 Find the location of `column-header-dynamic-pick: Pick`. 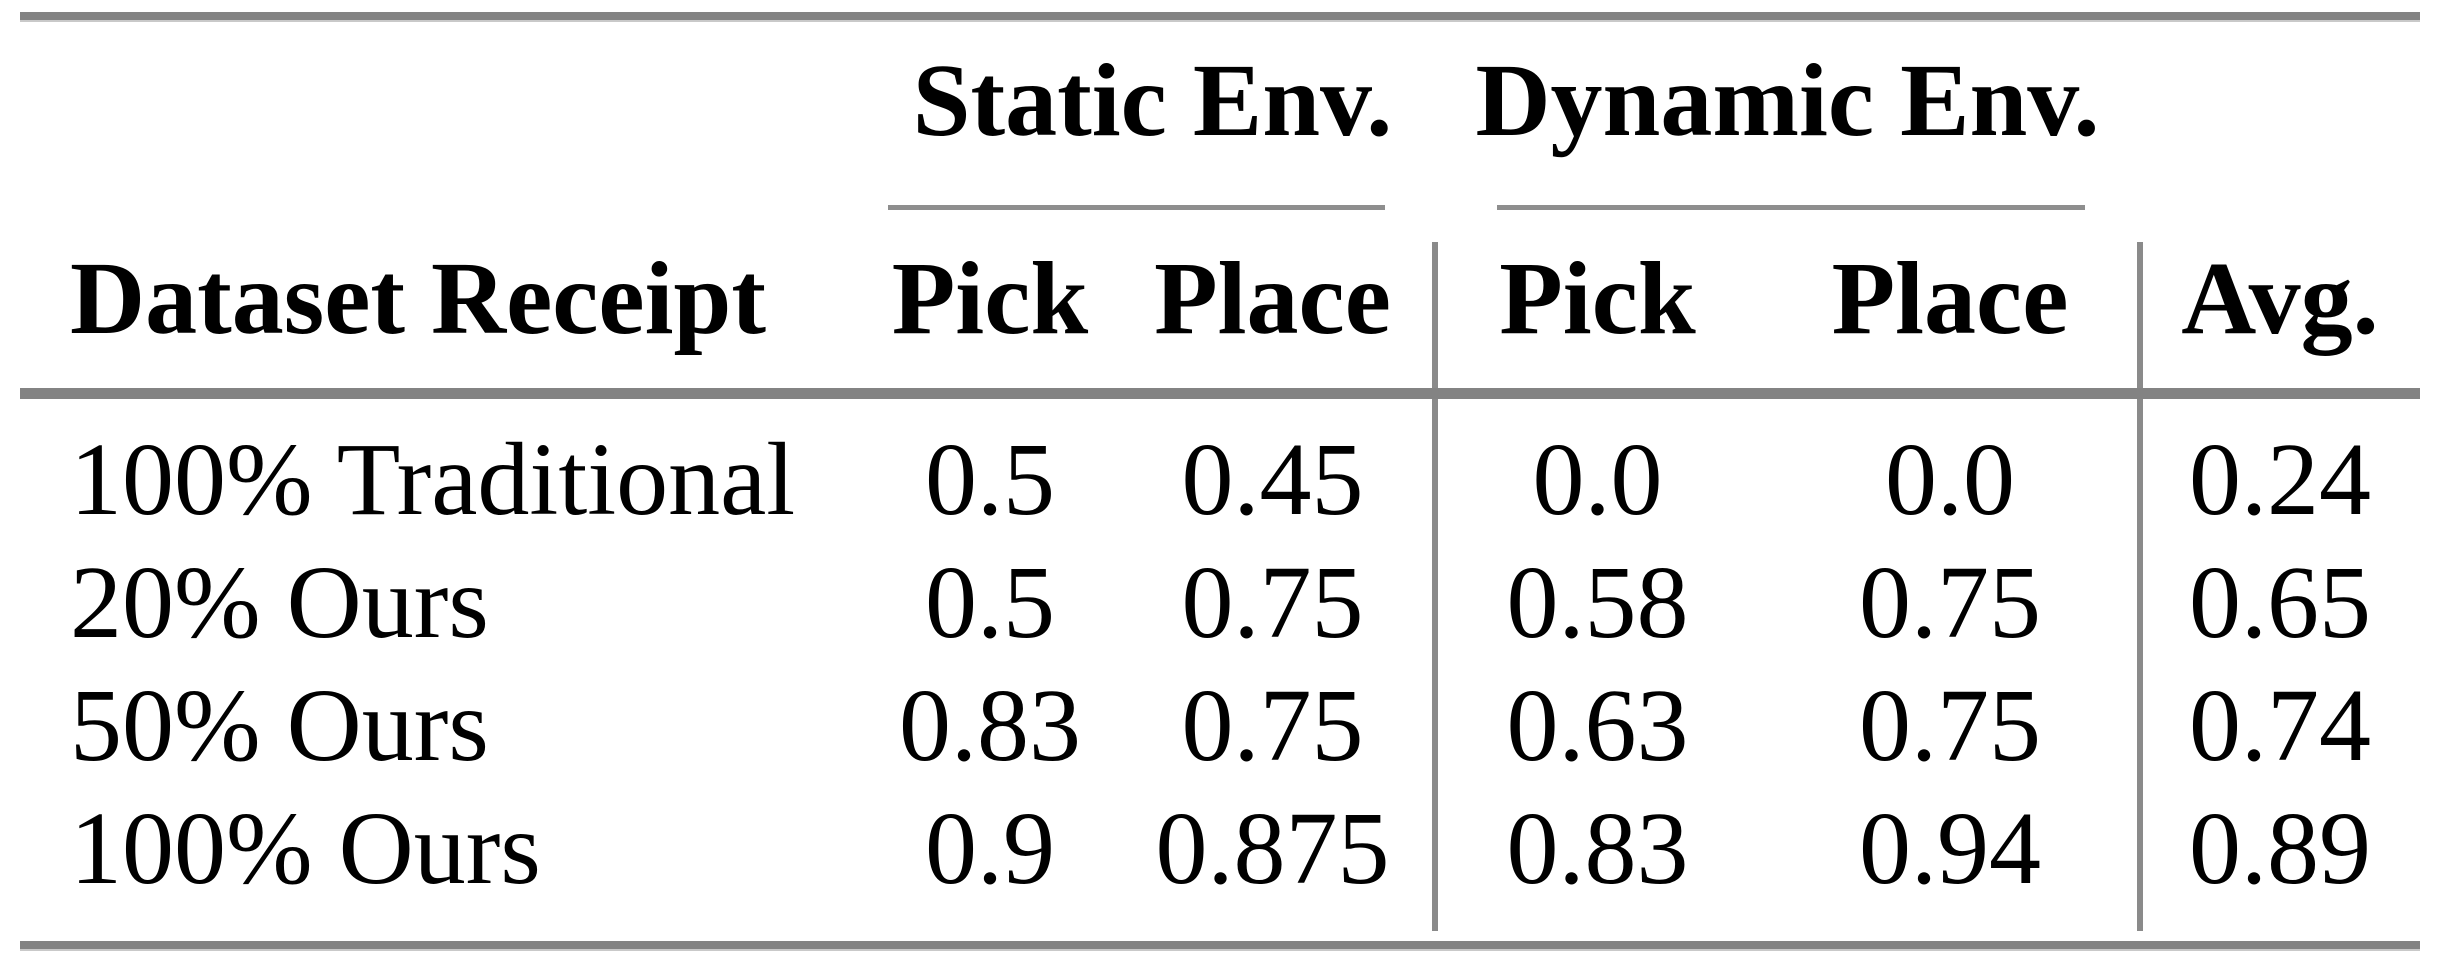

column-header-dynamic-pick: Pick is located at coordinates (1597, 298).